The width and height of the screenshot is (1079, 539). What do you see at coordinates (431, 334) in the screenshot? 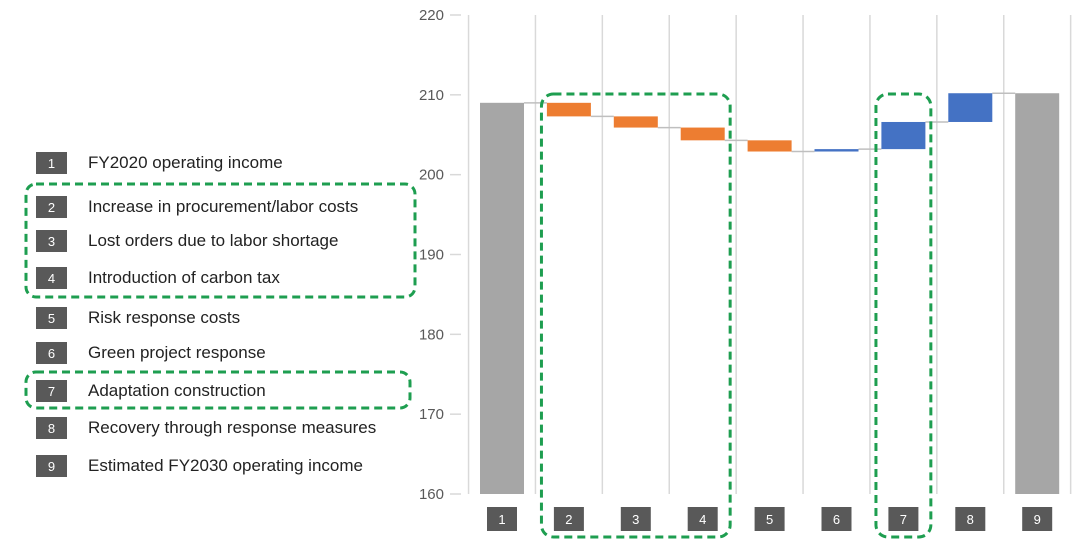
I see `y-tick-label: 180` at bounding box center [431, 334].